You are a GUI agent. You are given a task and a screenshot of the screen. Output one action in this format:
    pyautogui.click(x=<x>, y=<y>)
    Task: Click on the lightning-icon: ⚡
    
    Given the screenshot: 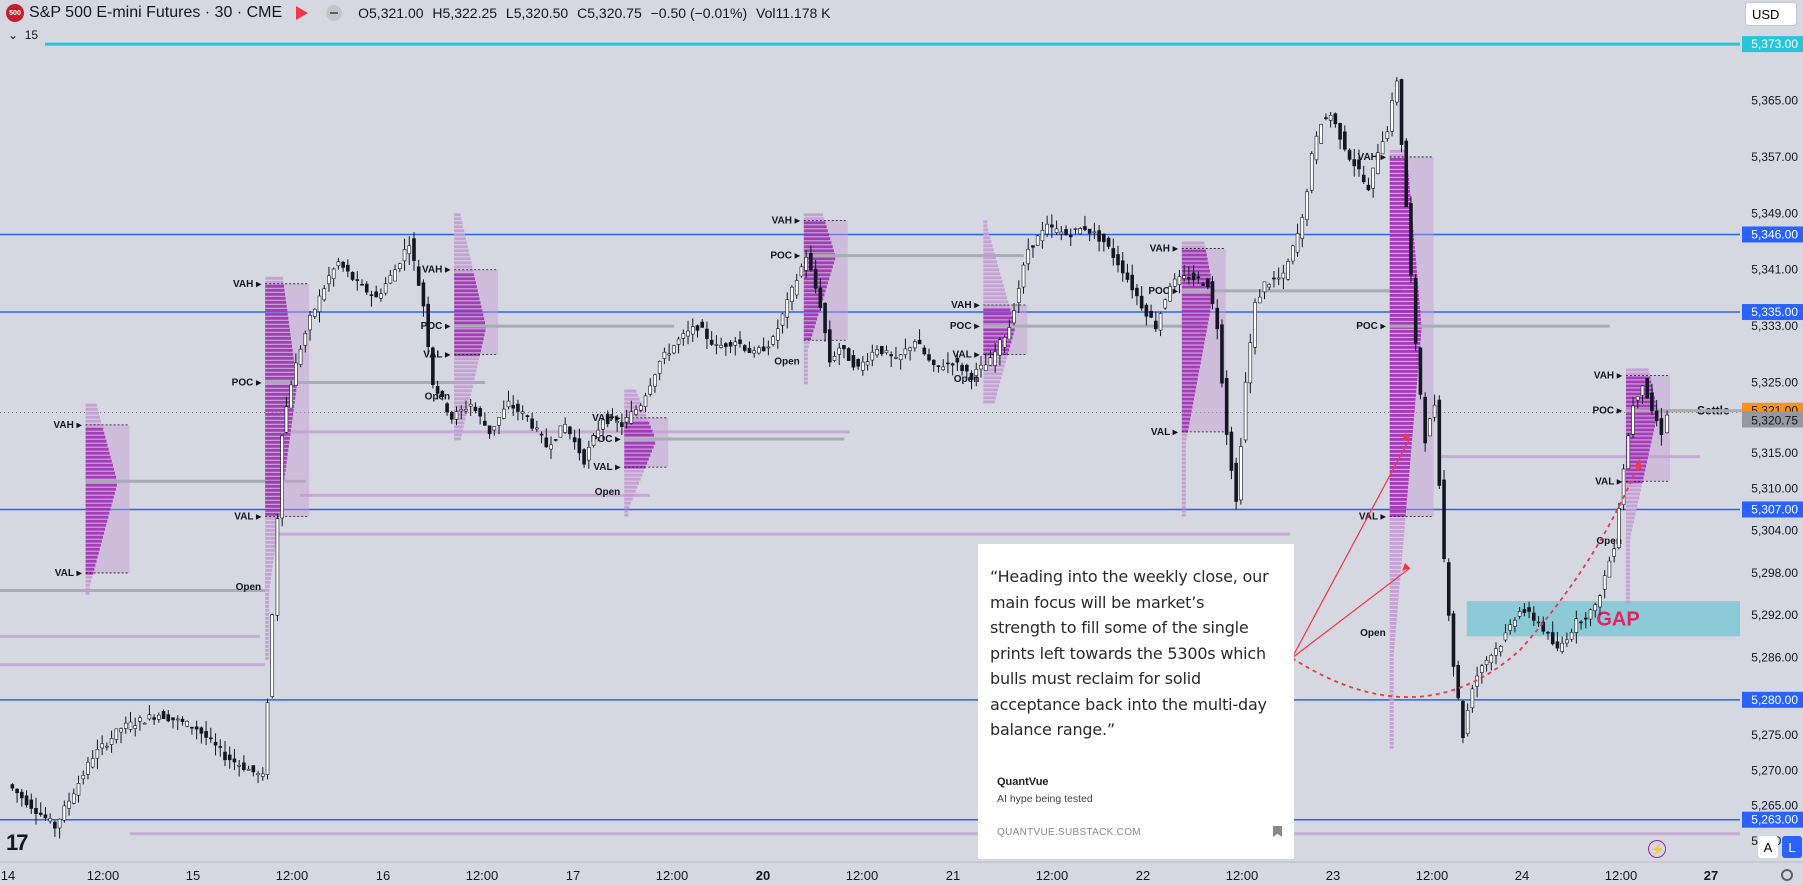 What is the action you would take?
    pyautogui.click(x=1657, y=849)
    